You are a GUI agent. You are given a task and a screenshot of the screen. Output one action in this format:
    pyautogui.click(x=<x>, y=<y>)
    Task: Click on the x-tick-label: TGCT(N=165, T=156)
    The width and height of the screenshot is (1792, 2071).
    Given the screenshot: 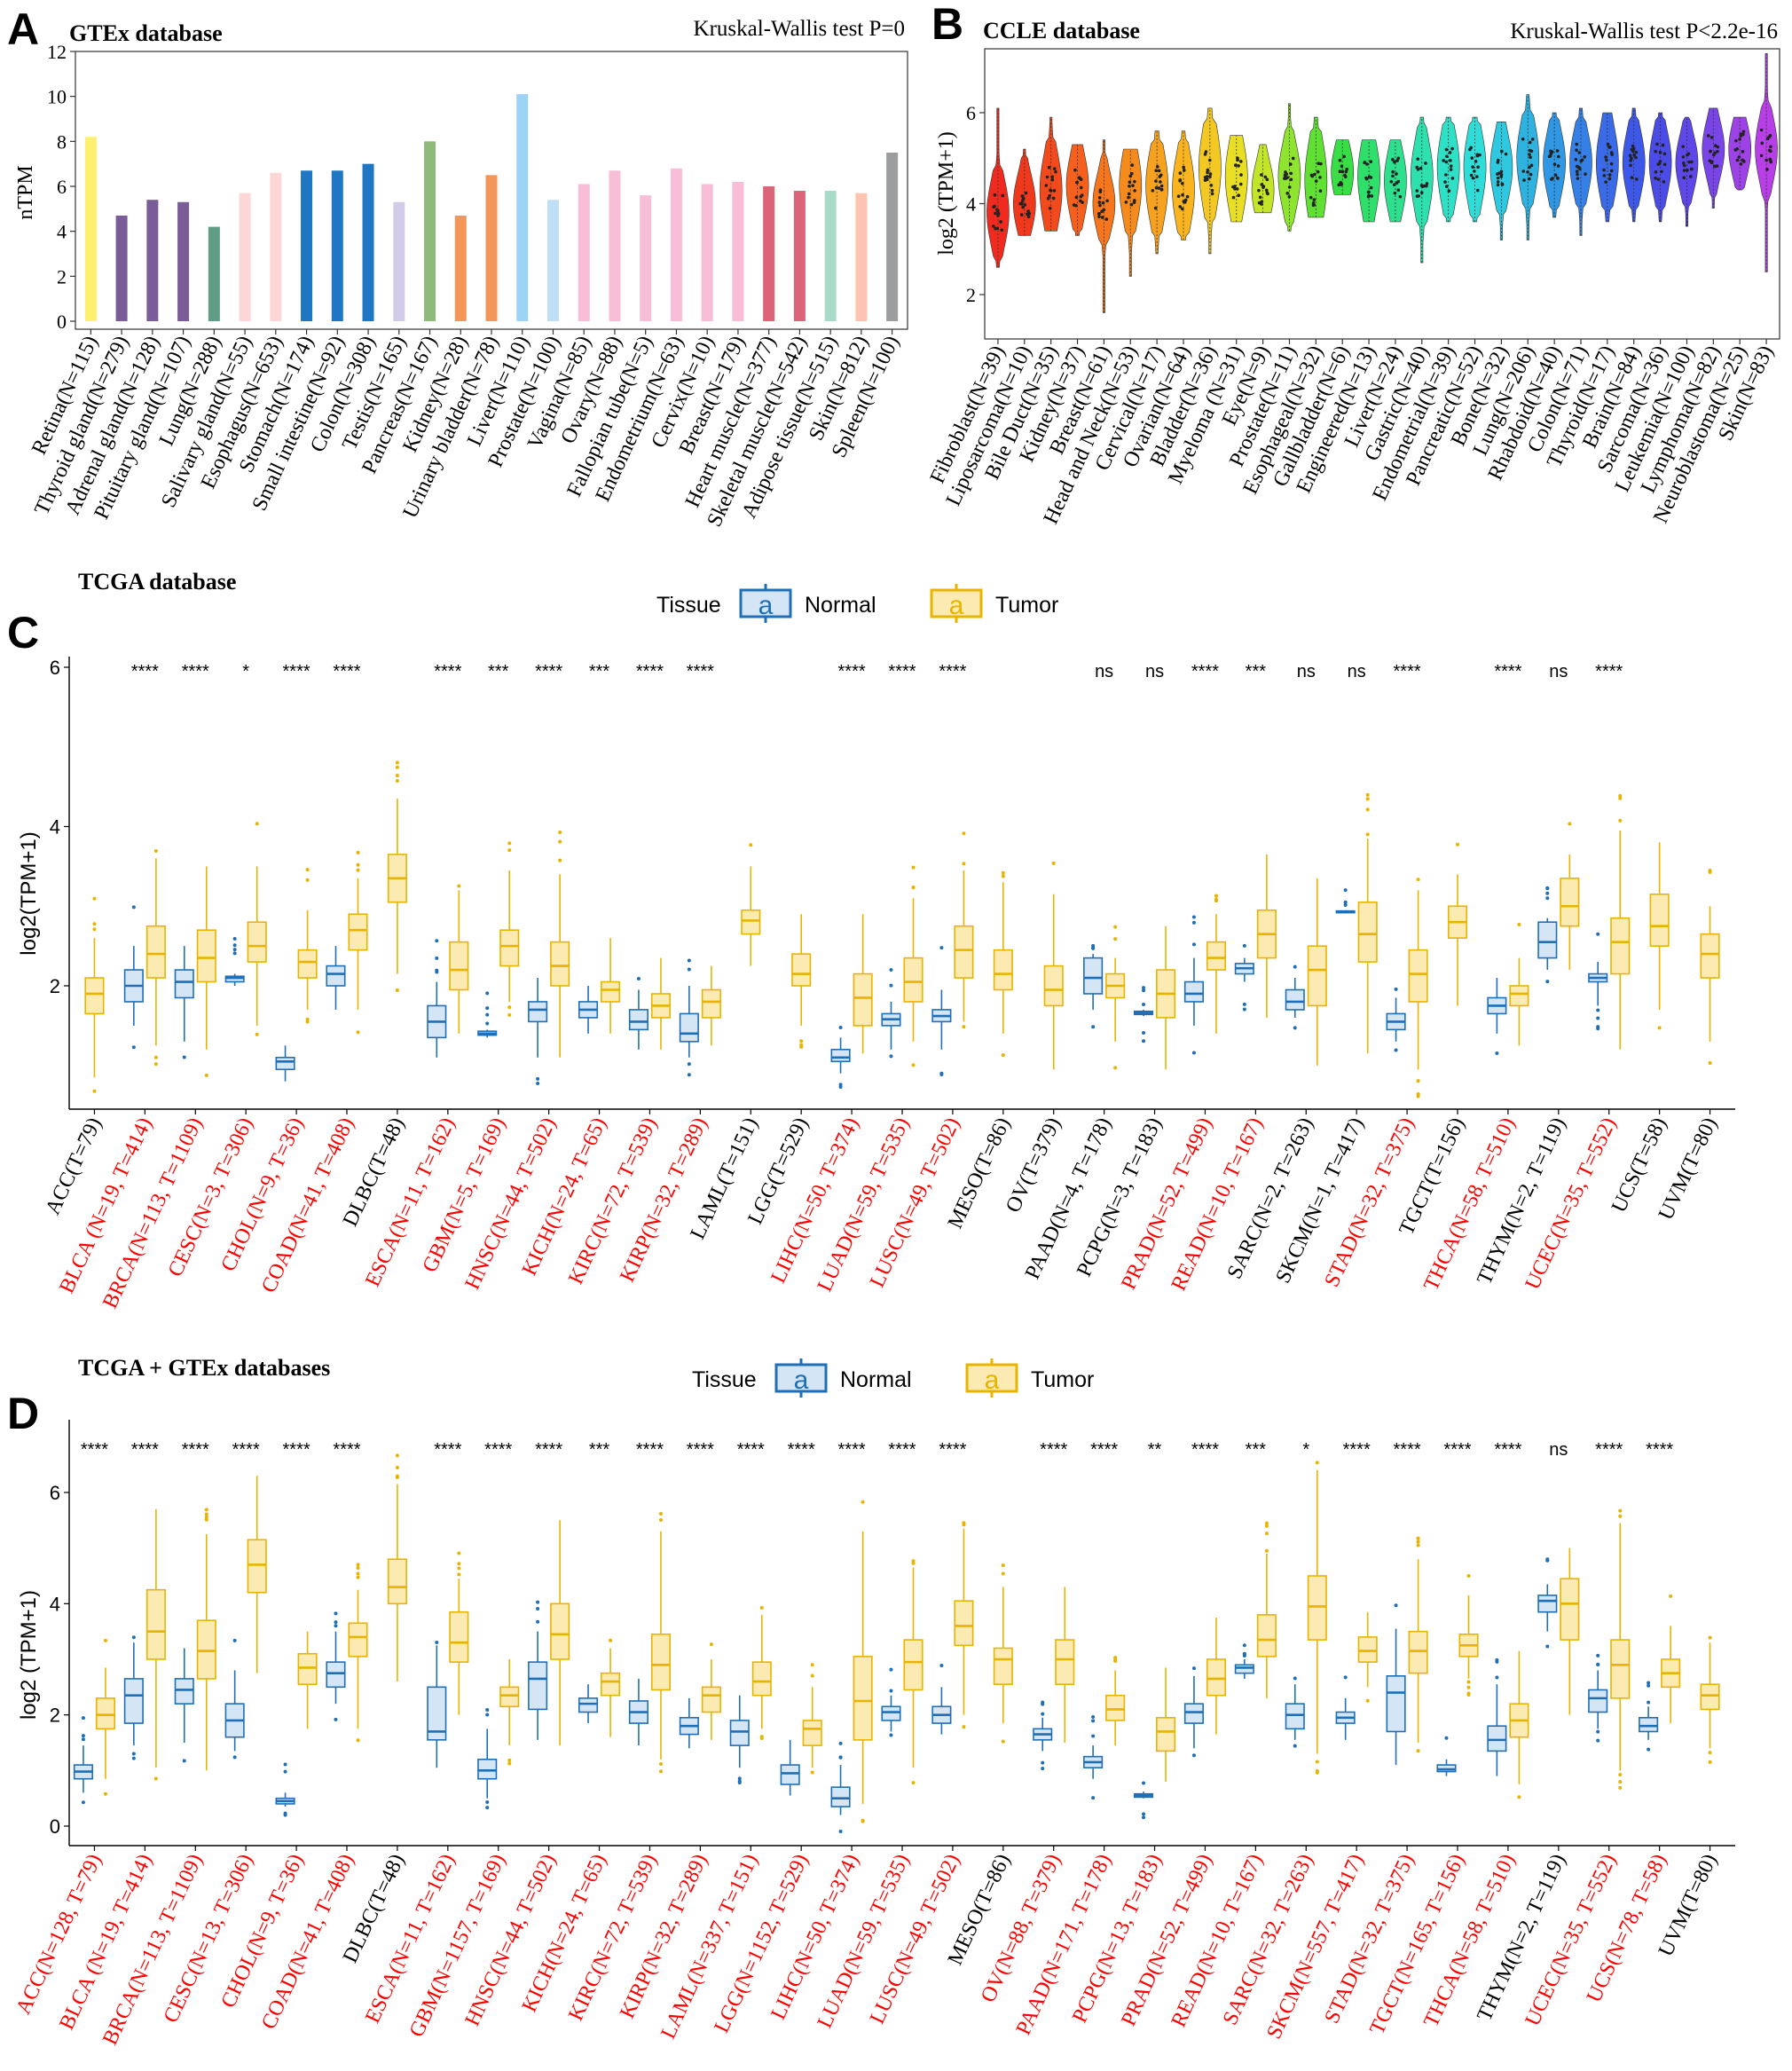 What is the action you would take?
    pyautogui.click(x=1417, y=1945)
    